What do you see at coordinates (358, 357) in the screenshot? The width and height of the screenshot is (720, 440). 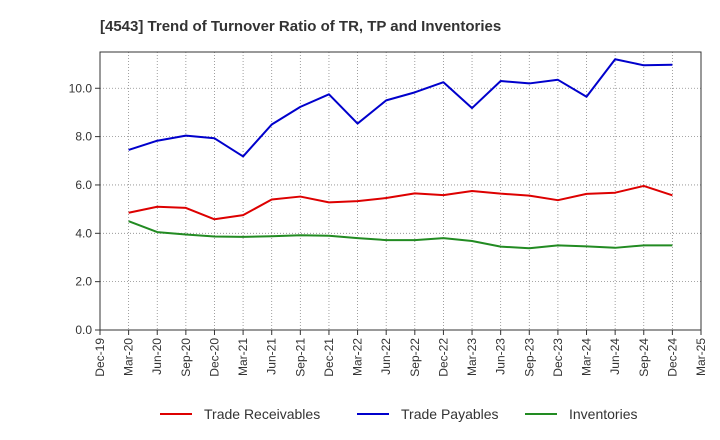 I see `x-tick-label: Mar-22` at bounding box center [358, 357].